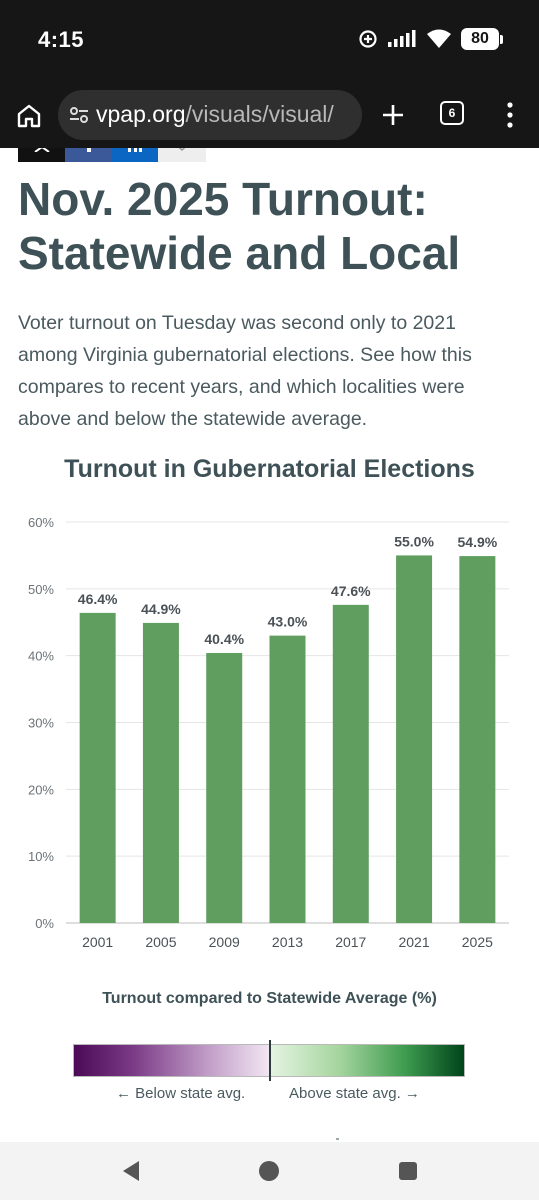 This screenshot has height=1200, width=539. Describe the element at coordinates (29, 116) in the screenshot. I see `home-icon` at that location.